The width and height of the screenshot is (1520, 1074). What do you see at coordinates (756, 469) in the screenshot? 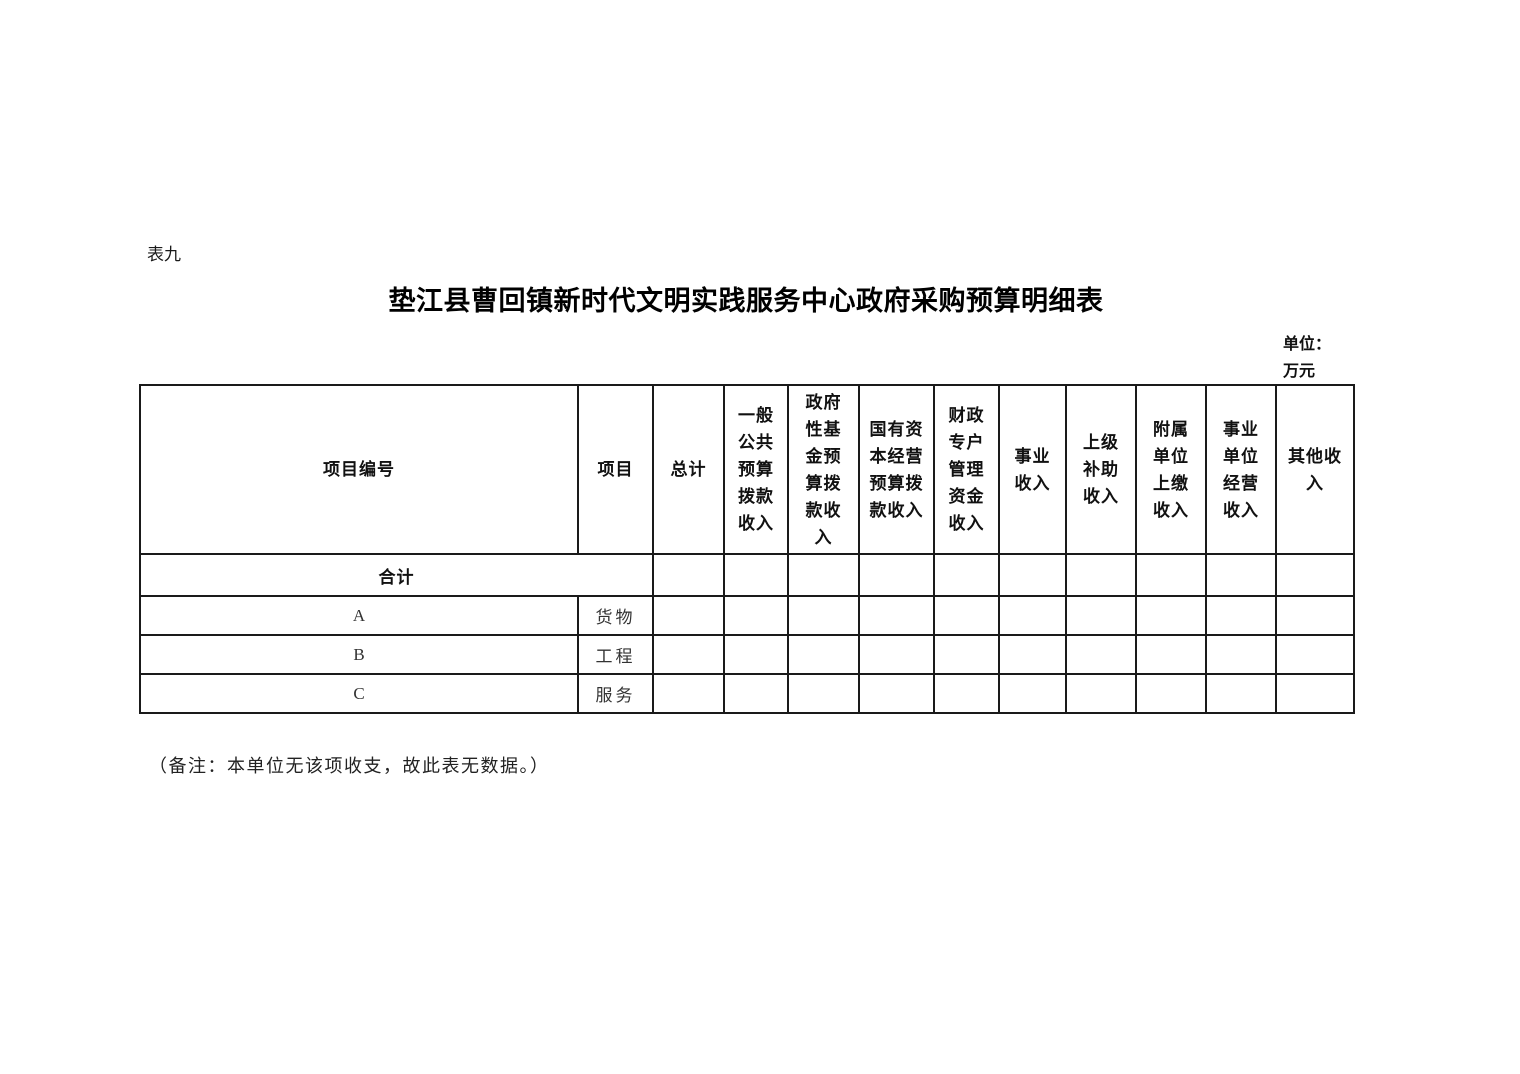
I see `col-header-general-public-budget: 一般 公共 预算 拨款 收入` at bounding box center [756, 469].